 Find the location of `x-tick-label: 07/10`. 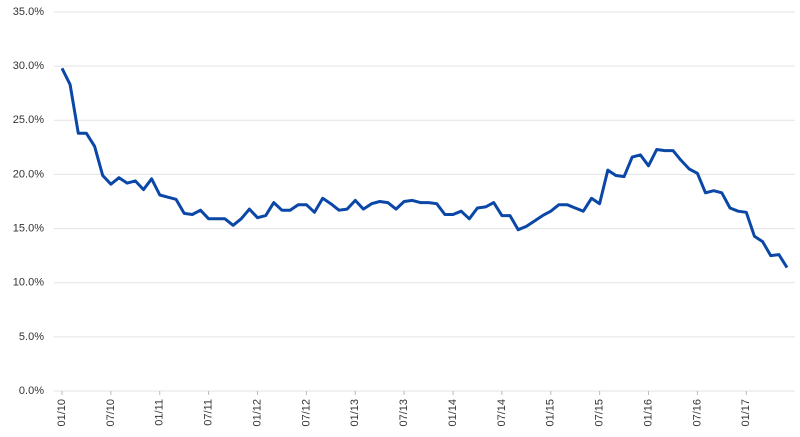

x-tick-label: 07/10 is located at coordinates (111, 413).